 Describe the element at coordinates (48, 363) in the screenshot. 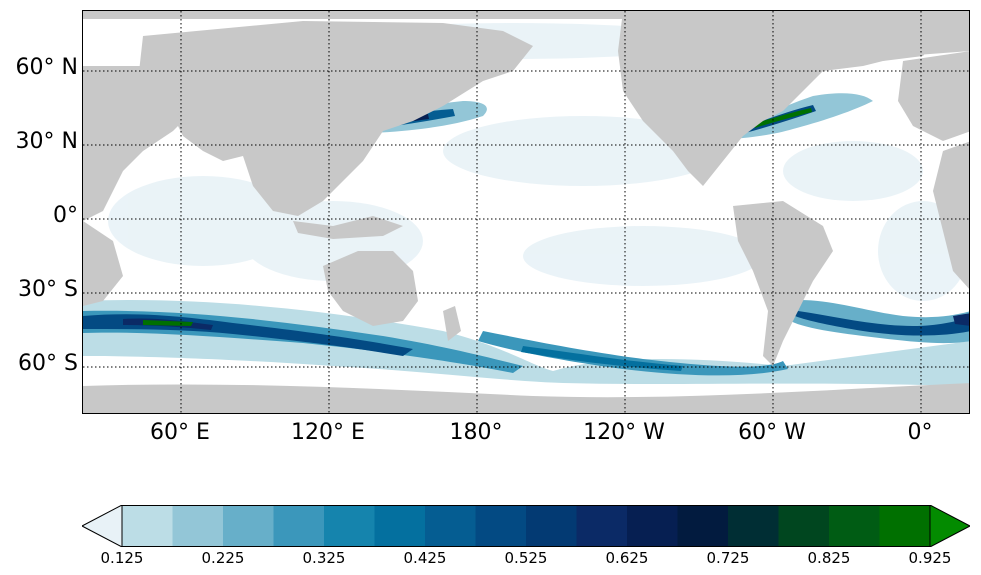

I see `lat-label-60s: 60° S` at that location.